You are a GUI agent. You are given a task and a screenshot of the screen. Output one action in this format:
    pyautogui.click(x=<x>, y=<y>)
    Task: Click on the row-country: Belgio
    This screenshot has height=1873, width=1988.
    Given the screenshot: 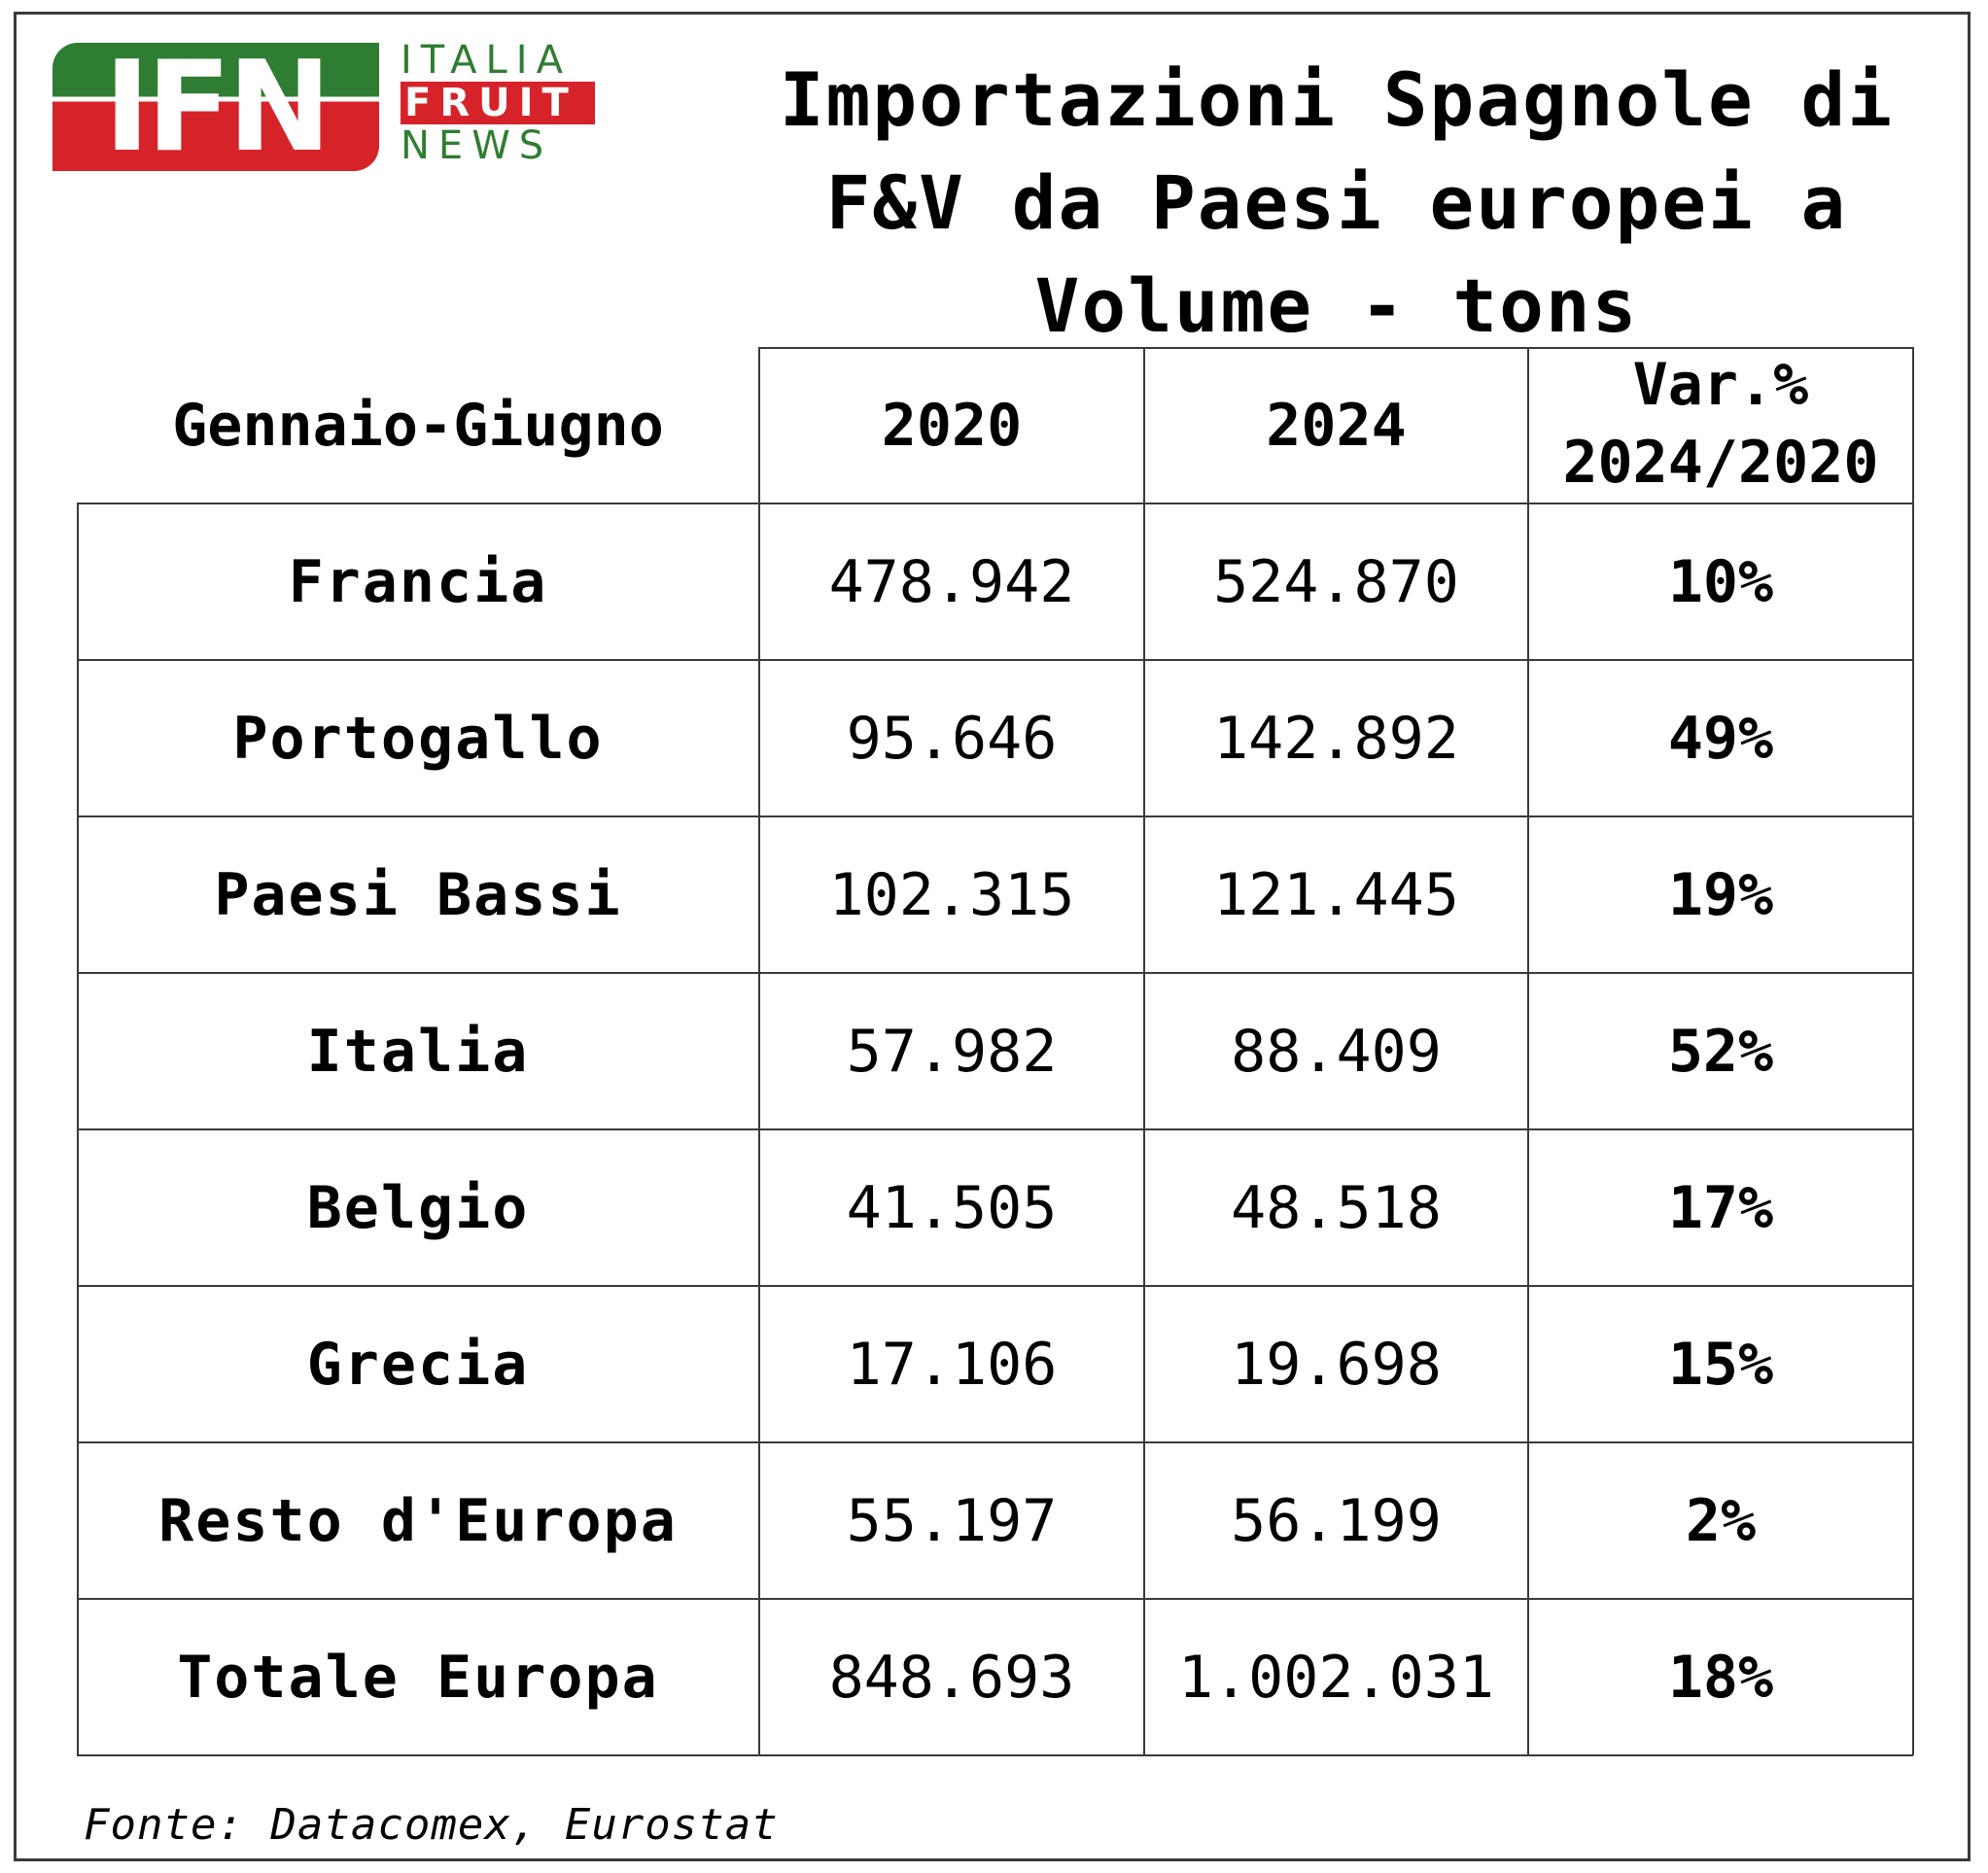 What is the action you would take?
    pyautogui.click(x=418, y=1207)
    